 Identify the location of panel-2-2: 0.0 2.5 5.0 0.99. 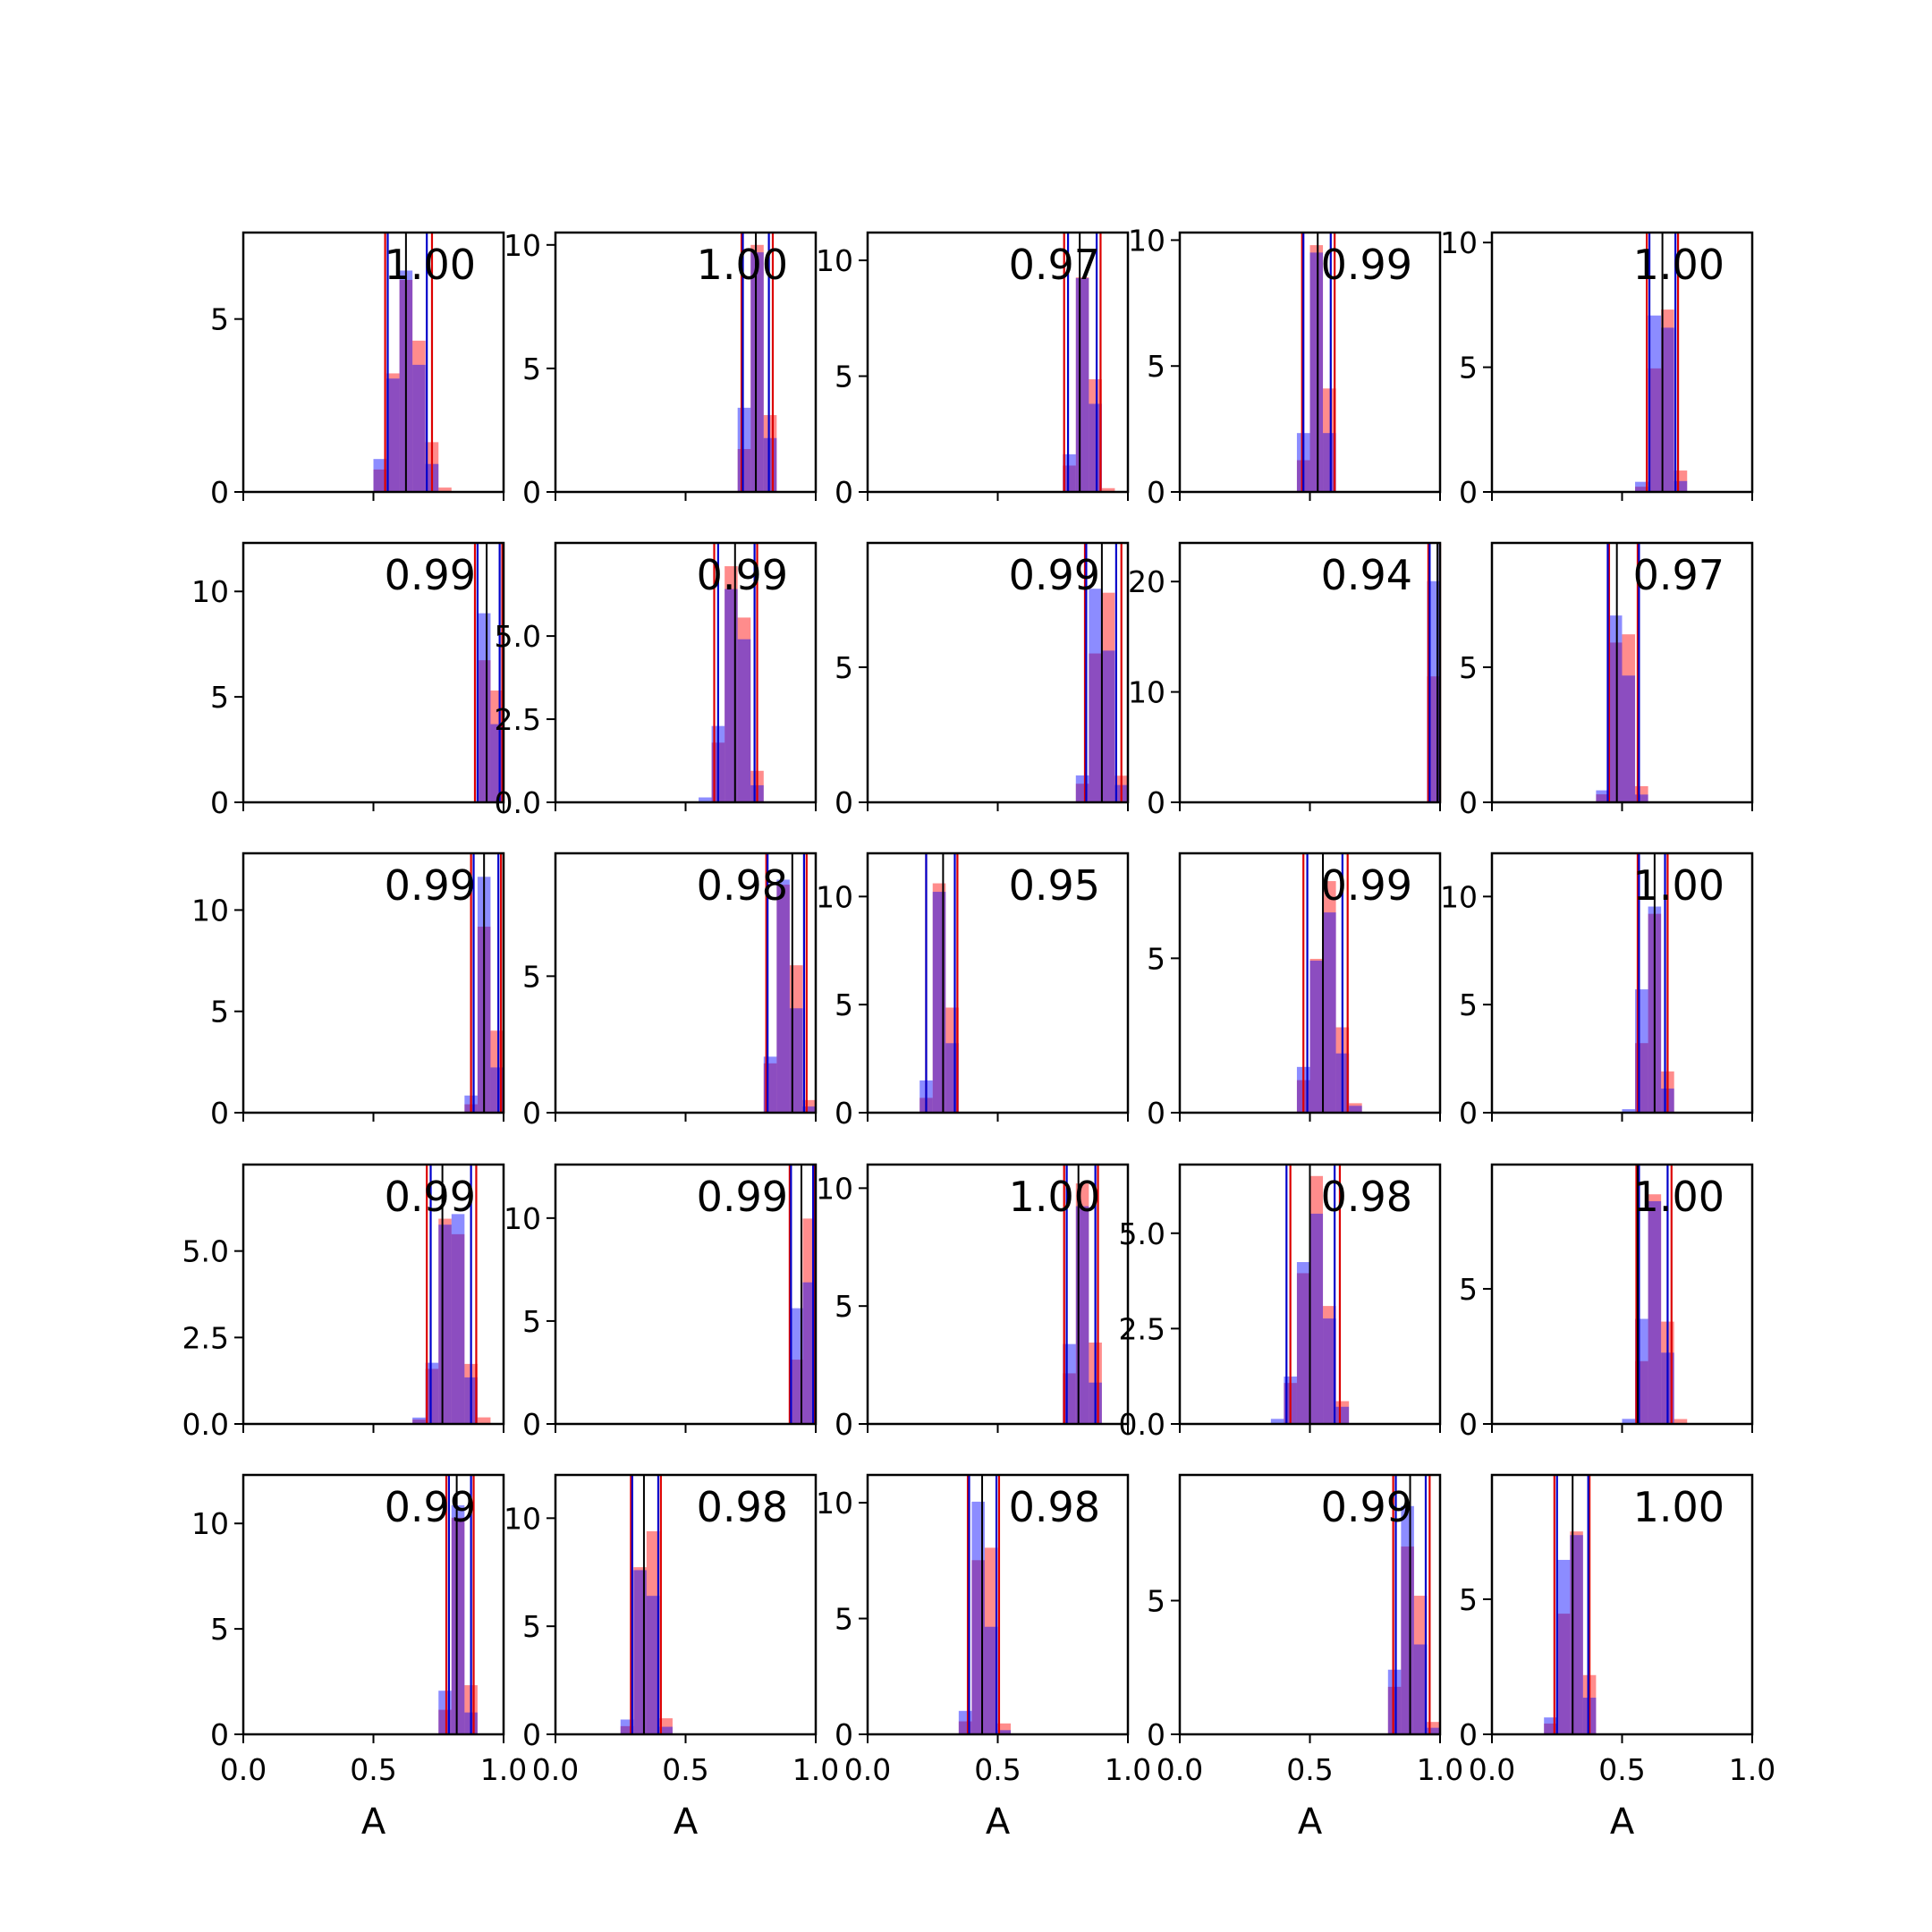
(656, 680).